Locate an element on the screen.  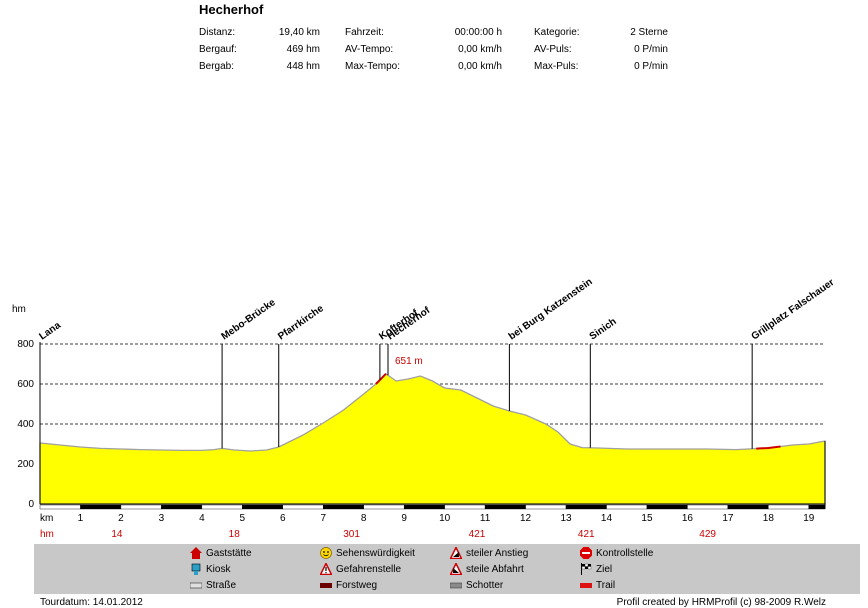
legend-item-forest-road: Forstweg is located at coordinates (348, 585).